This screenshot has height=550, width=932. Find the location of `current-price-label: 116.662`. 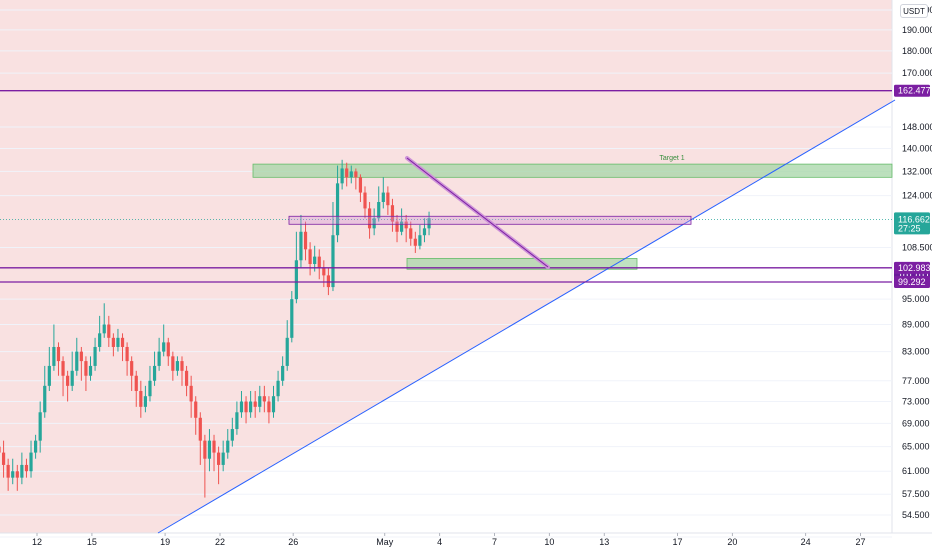

current-price-label: 116.662 is located at coordinates (914, 219).